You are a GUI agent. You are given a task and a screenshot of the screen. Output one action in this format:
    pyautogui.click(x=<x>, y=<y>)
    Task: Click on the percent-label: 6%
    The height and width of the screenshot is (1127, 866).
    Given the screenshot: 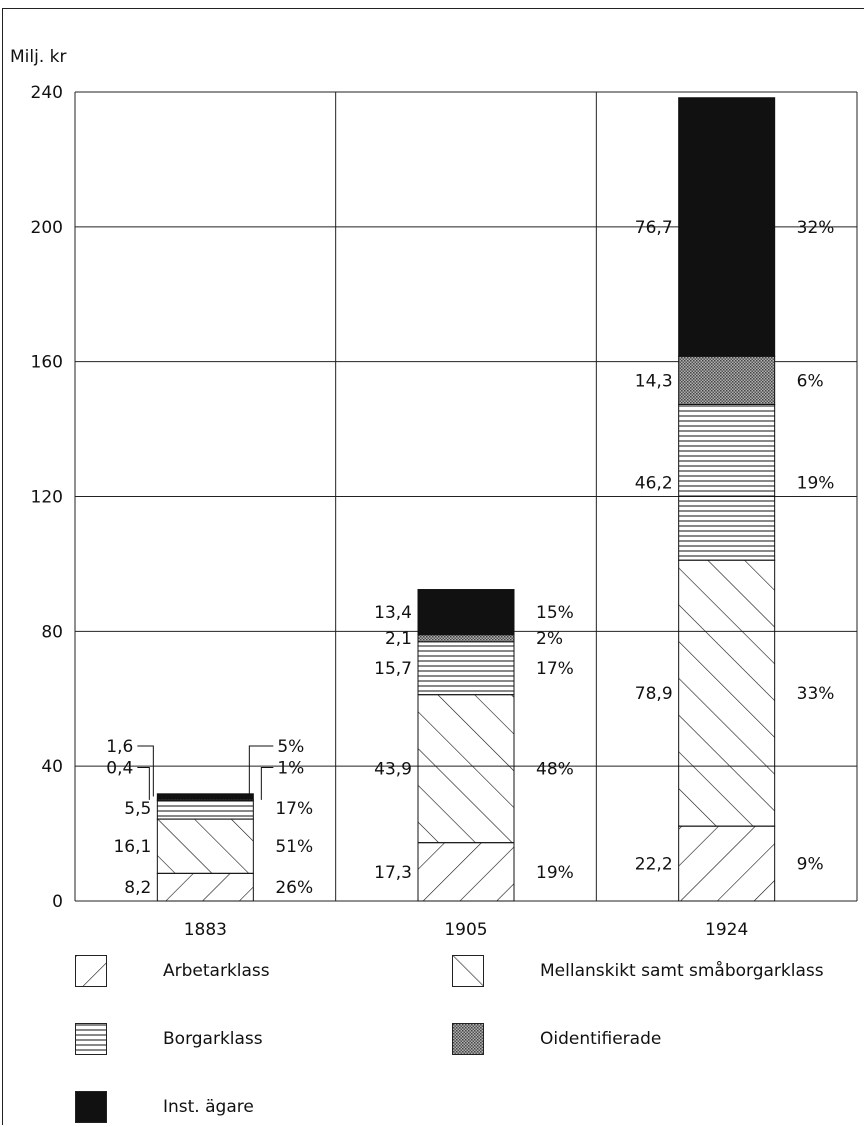 What is the action you would take?
    pyautogui.click(x=810, y=381)
    